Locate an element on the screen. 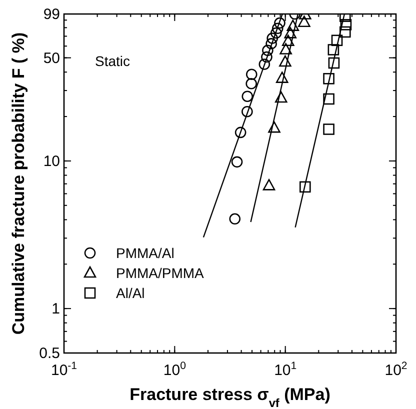 The height and width of the screenshot is (409, 416). y-tick-label: 0.5 is located at coordinates (49, 353).